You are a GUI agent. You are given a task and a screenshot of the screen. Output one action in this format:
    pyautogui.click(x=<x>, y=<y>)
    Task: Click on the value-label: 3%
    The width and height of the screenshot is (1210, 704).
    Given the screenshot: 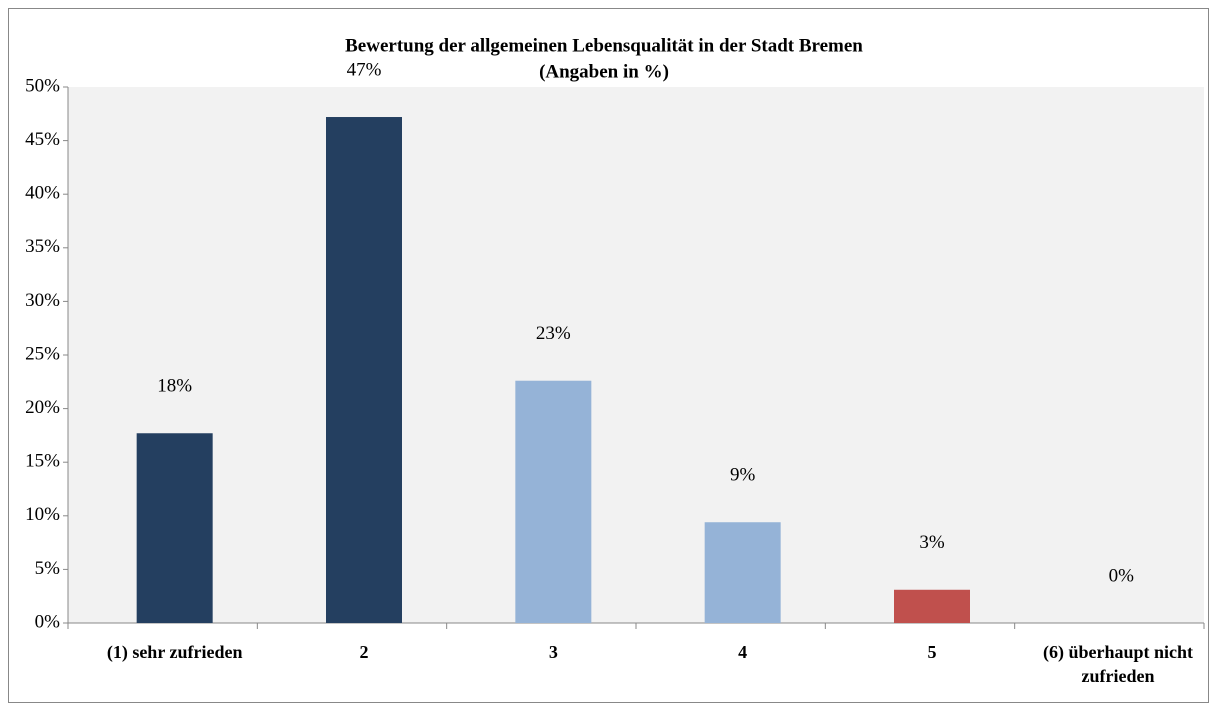 What is the action you would take?
    pyautogui.click(x=932, y=542)
    